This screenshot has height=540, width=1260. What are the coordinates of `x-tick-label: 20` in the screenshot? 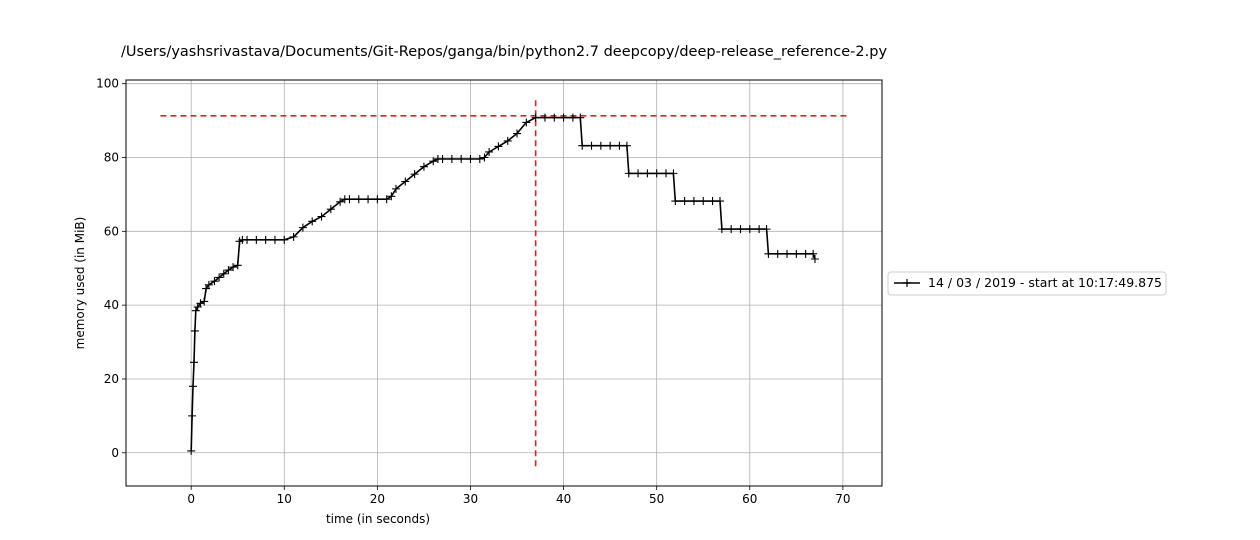 It's located at (377, 499).